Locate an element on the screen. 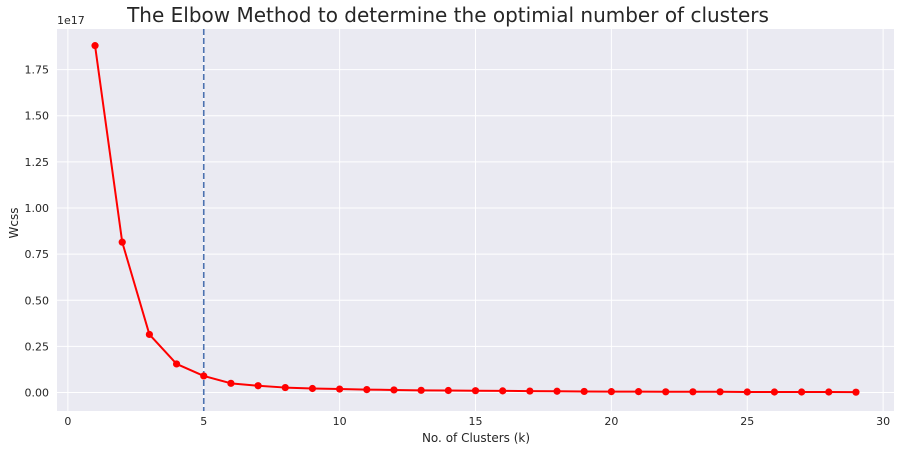 The image size is (902, 452). y-offset-label: 1e17 is located at coordinates (71, 20).